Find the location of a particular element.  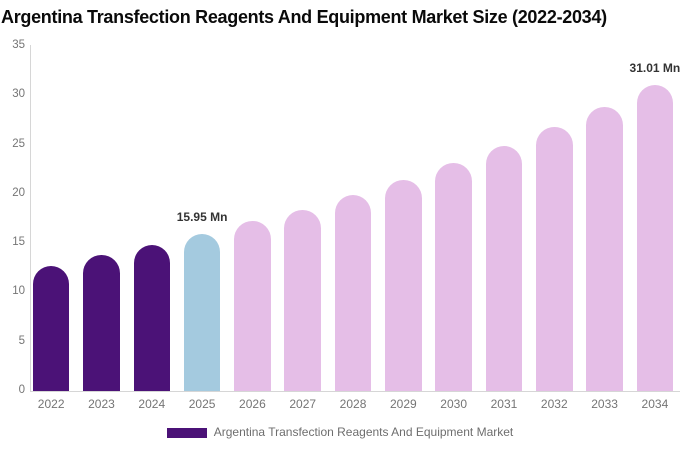

x-tick-label: 2030 is located at coordinates (453, 404).